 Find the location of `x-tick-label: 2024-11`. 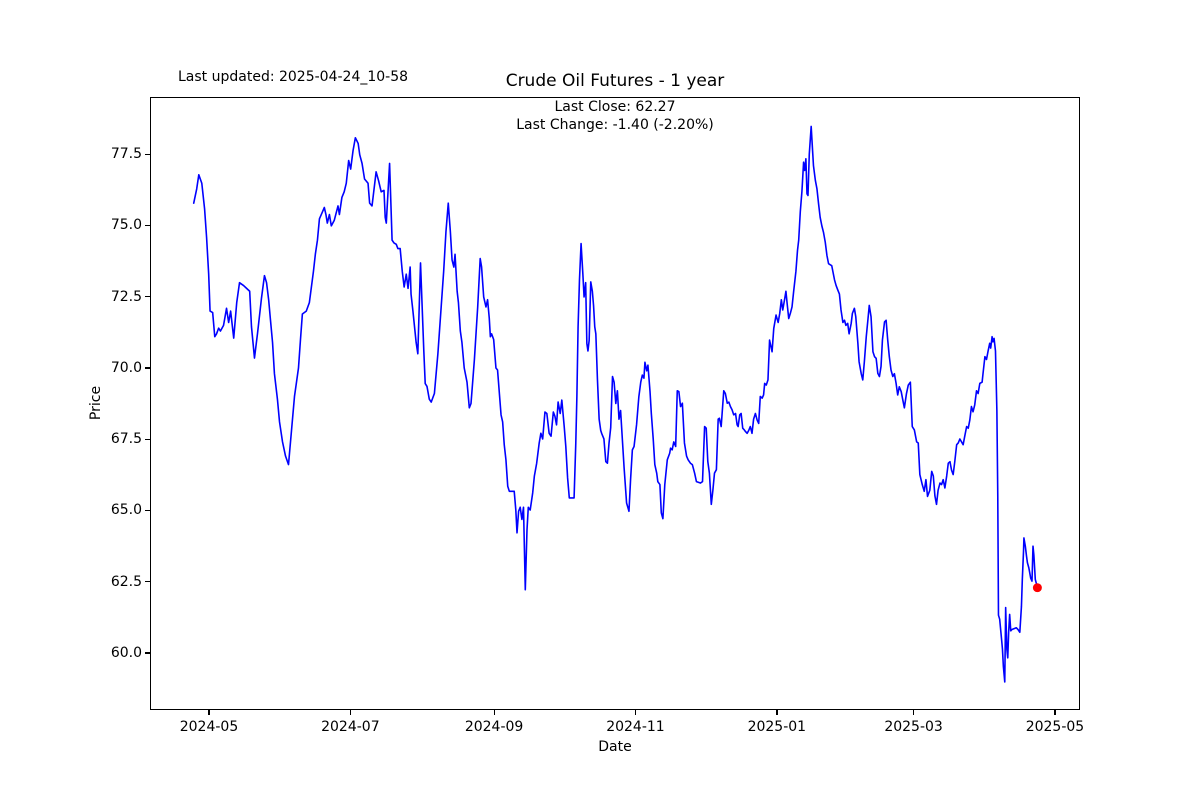

x-tick-label: 2024-11 is located at coordinates (635, 727).